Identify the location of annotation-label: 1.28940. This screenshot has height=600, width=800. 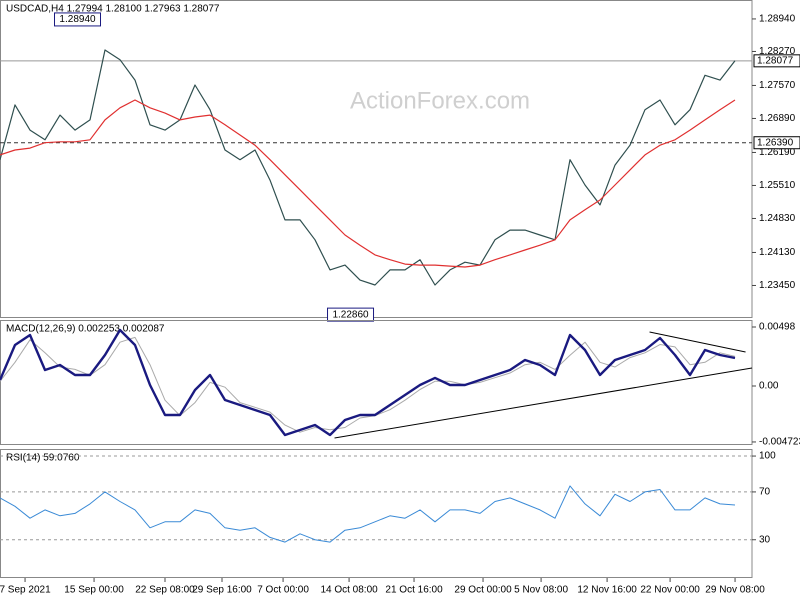
(77, 19).